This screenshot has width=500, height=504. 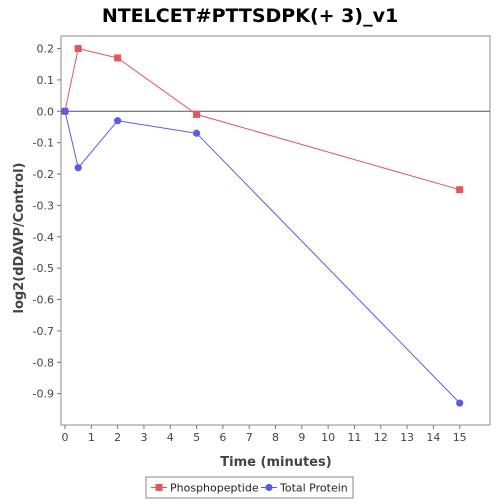 What do you see at coordinates (170, 437) in the screenshot?
I see `x-tick-label: 4` at bounding box center [170, 437].